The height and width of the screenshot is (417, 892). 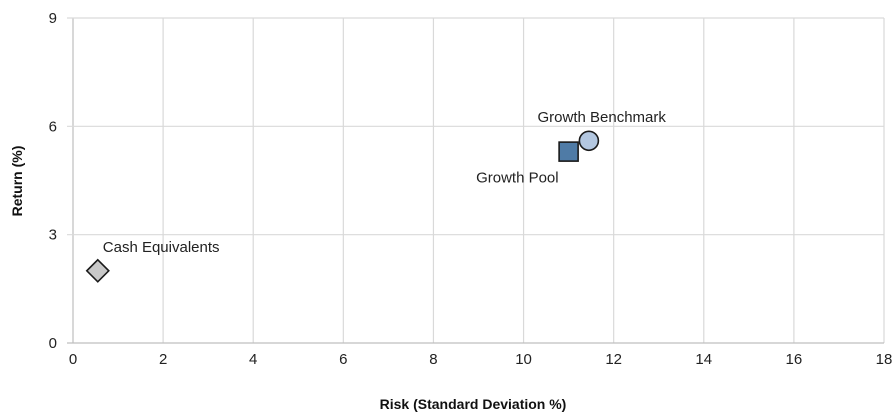 What do you see at coordinates (161, 247) in the screenshot?
I see `point-label: Cash Equivalents` at bounding box center [161, 247].